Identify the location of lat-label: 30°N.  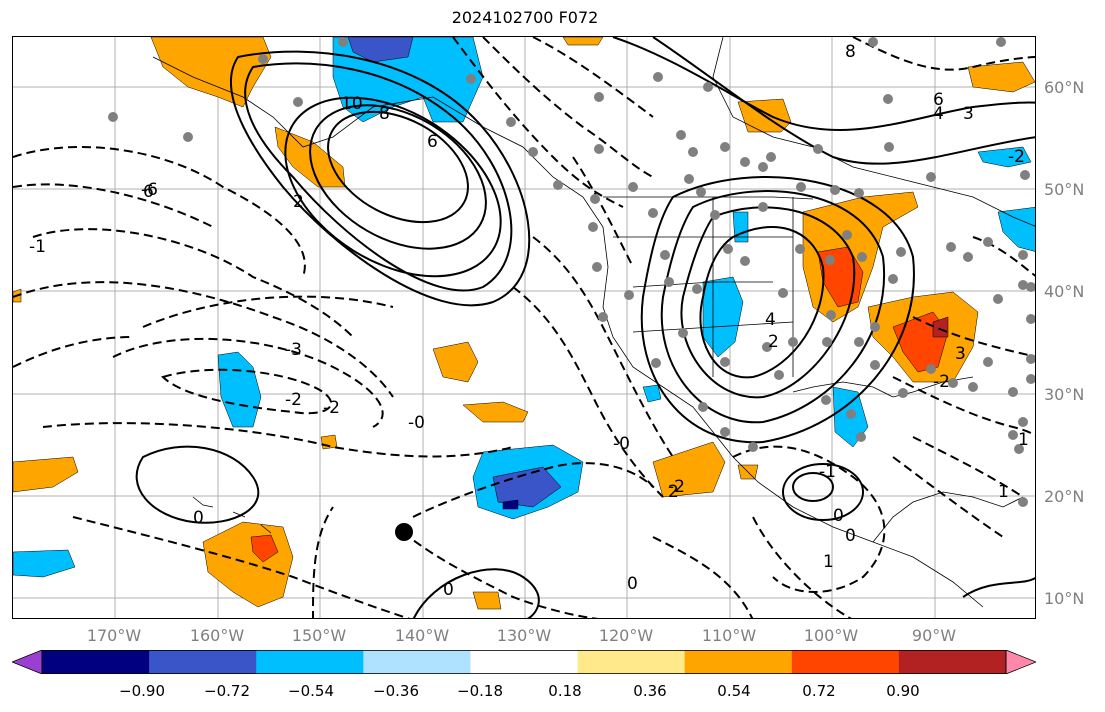
(1064, 394).